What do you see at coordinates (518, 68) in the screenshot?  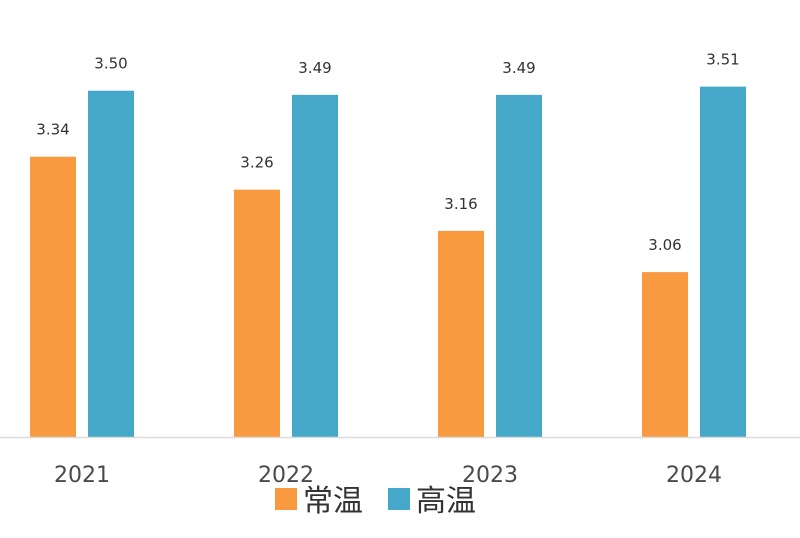 I see `data-label-2023-series-2: 3.49` at bounding box center [518, 68].